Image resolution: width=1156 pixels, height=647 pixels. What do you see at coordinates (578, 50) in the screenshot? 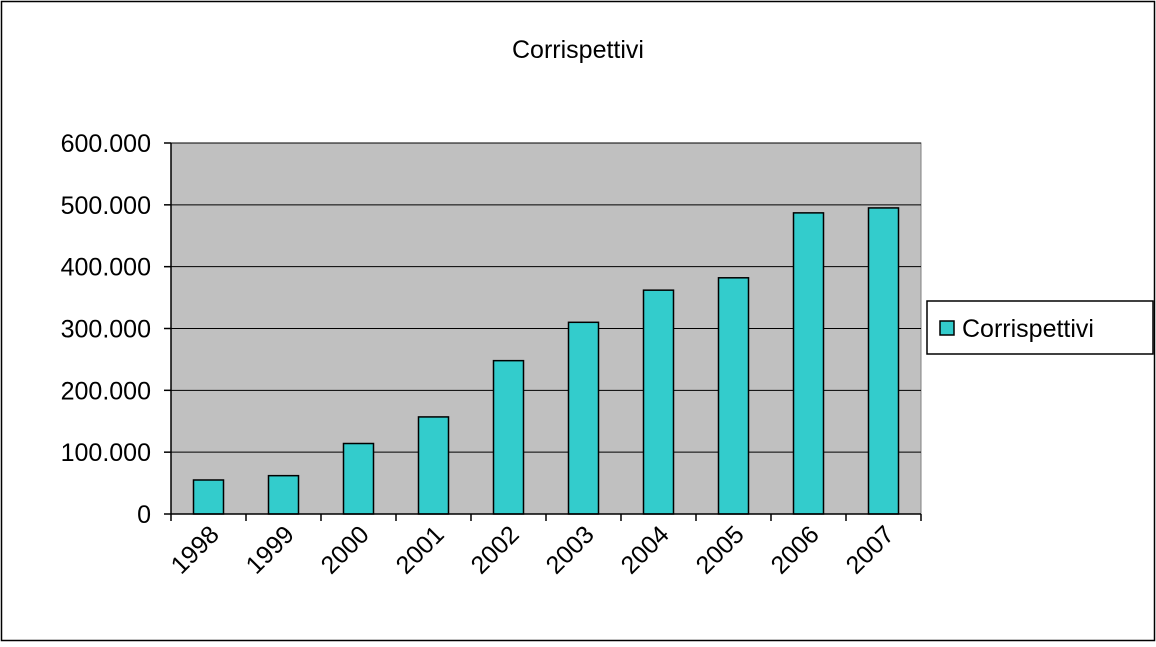
I see `chart-title: Corrispettivi` at bounding box center [578, 50].